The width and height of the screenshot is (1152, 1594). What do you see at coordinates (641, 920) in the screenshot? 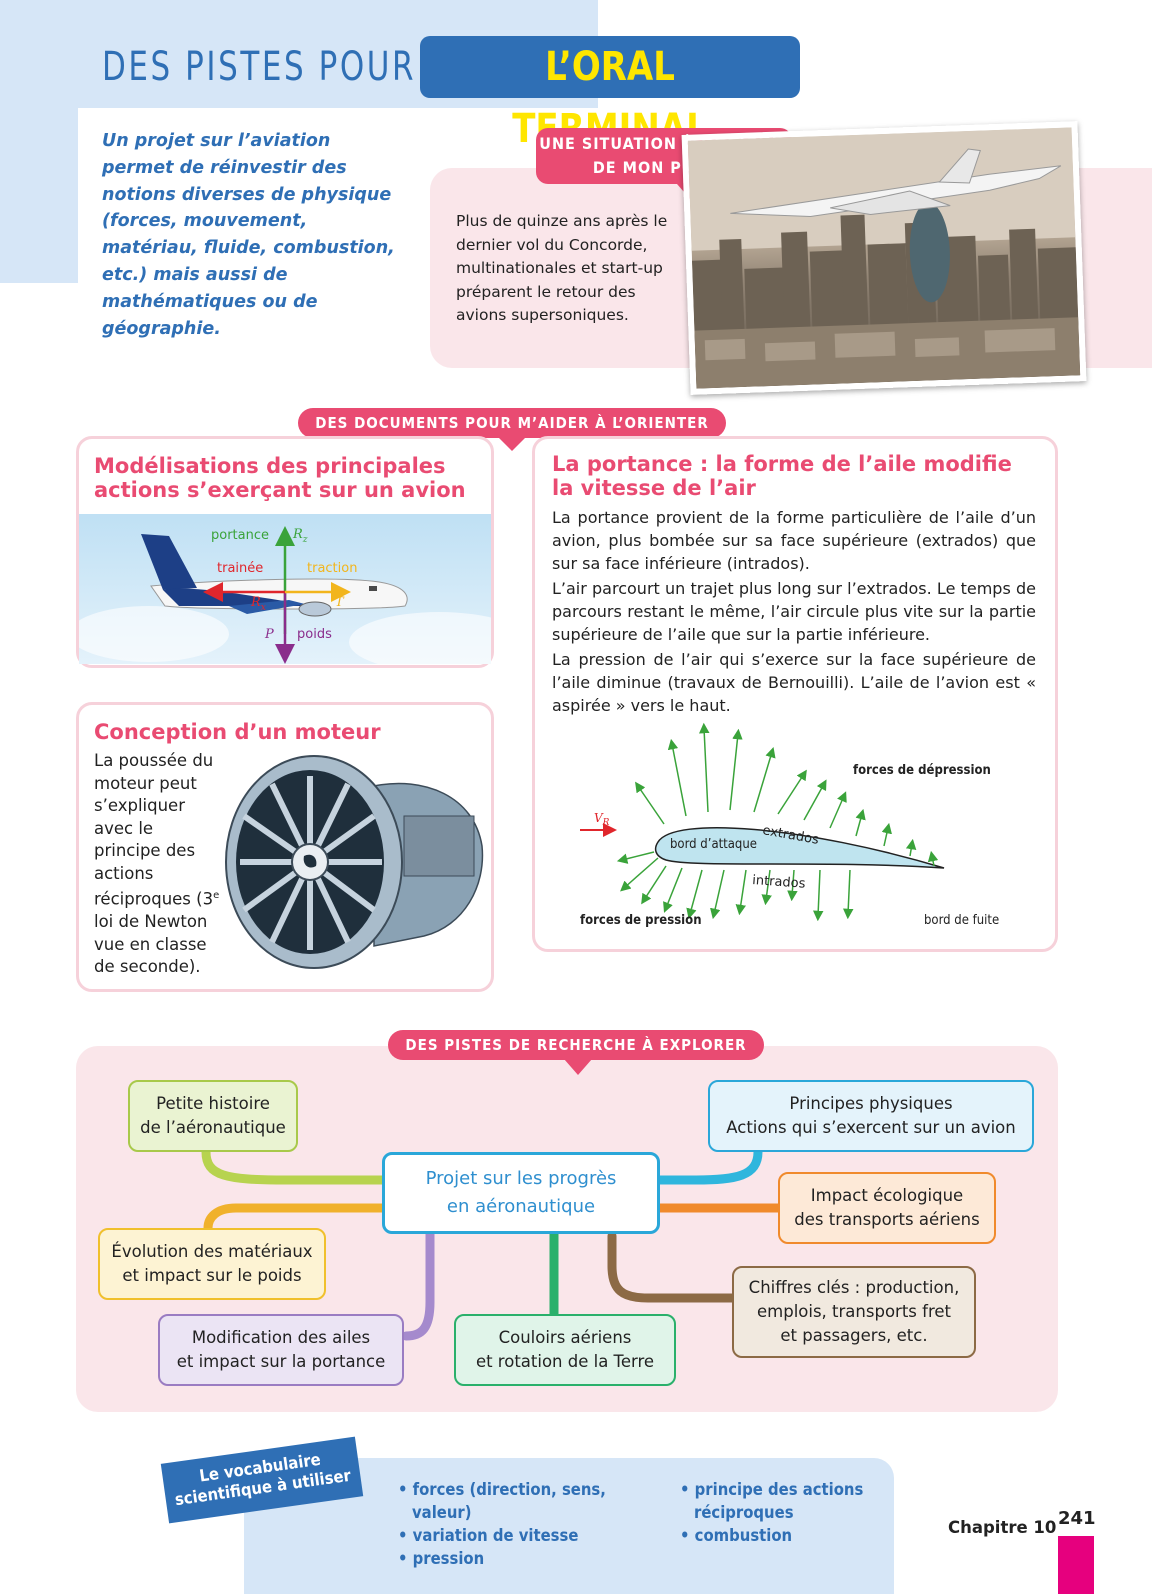
I see `label-forces-pression: forces de pression` at bounding box center [641, 920].